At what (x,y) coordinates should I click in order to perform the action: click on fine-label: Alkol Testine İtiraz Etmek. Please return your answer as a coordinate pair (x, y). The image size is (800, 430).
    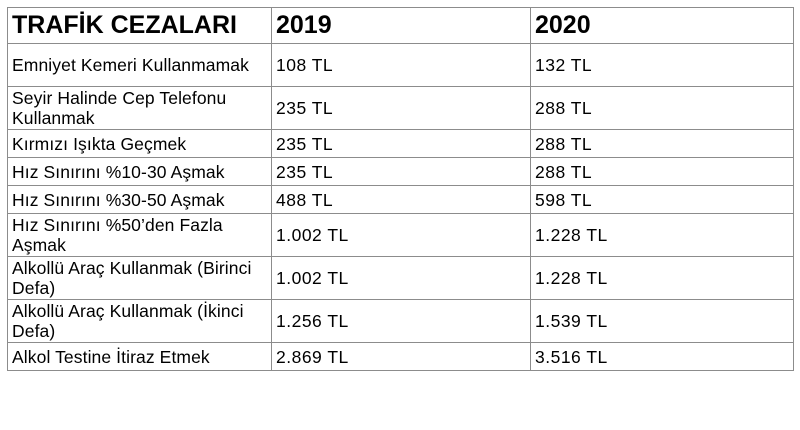
    Looking at the image, I should click on (139, 356).